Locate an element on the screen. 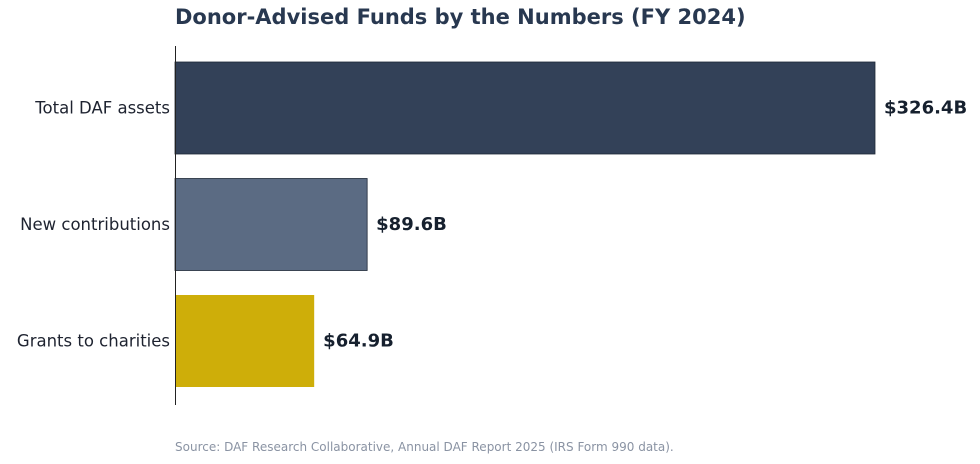 The width and height of the screenshot is (980, 464). bar-total-daf-assets is located at coordinates (525, 108).